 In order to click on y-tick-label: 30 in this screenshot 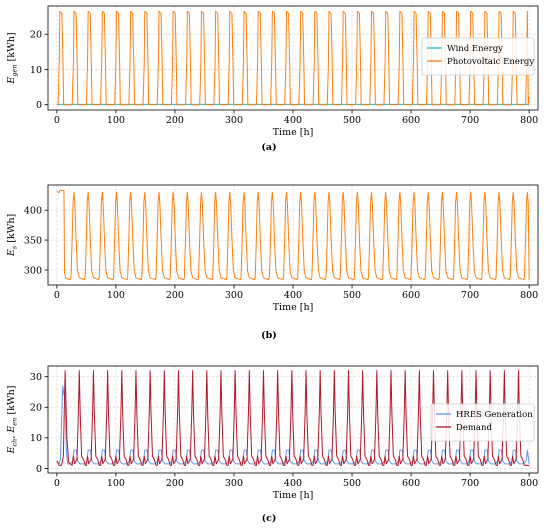, I will do `click(36, 377)`.